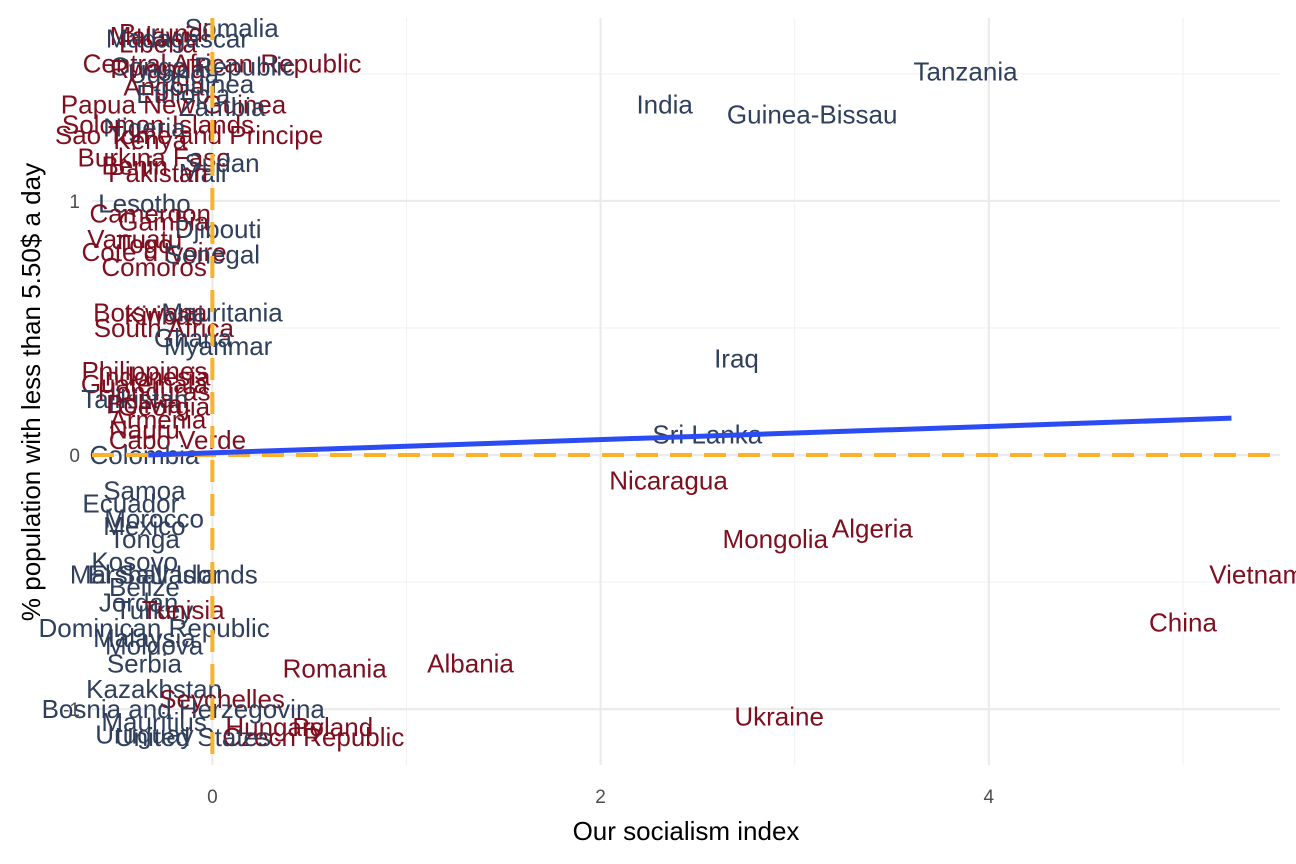 The image size is (1296, 864). Describe the element at coordinates (31, 392) in the screenshot. I see `y-axis-title: % population with less than 5.50$ a day` at that location.